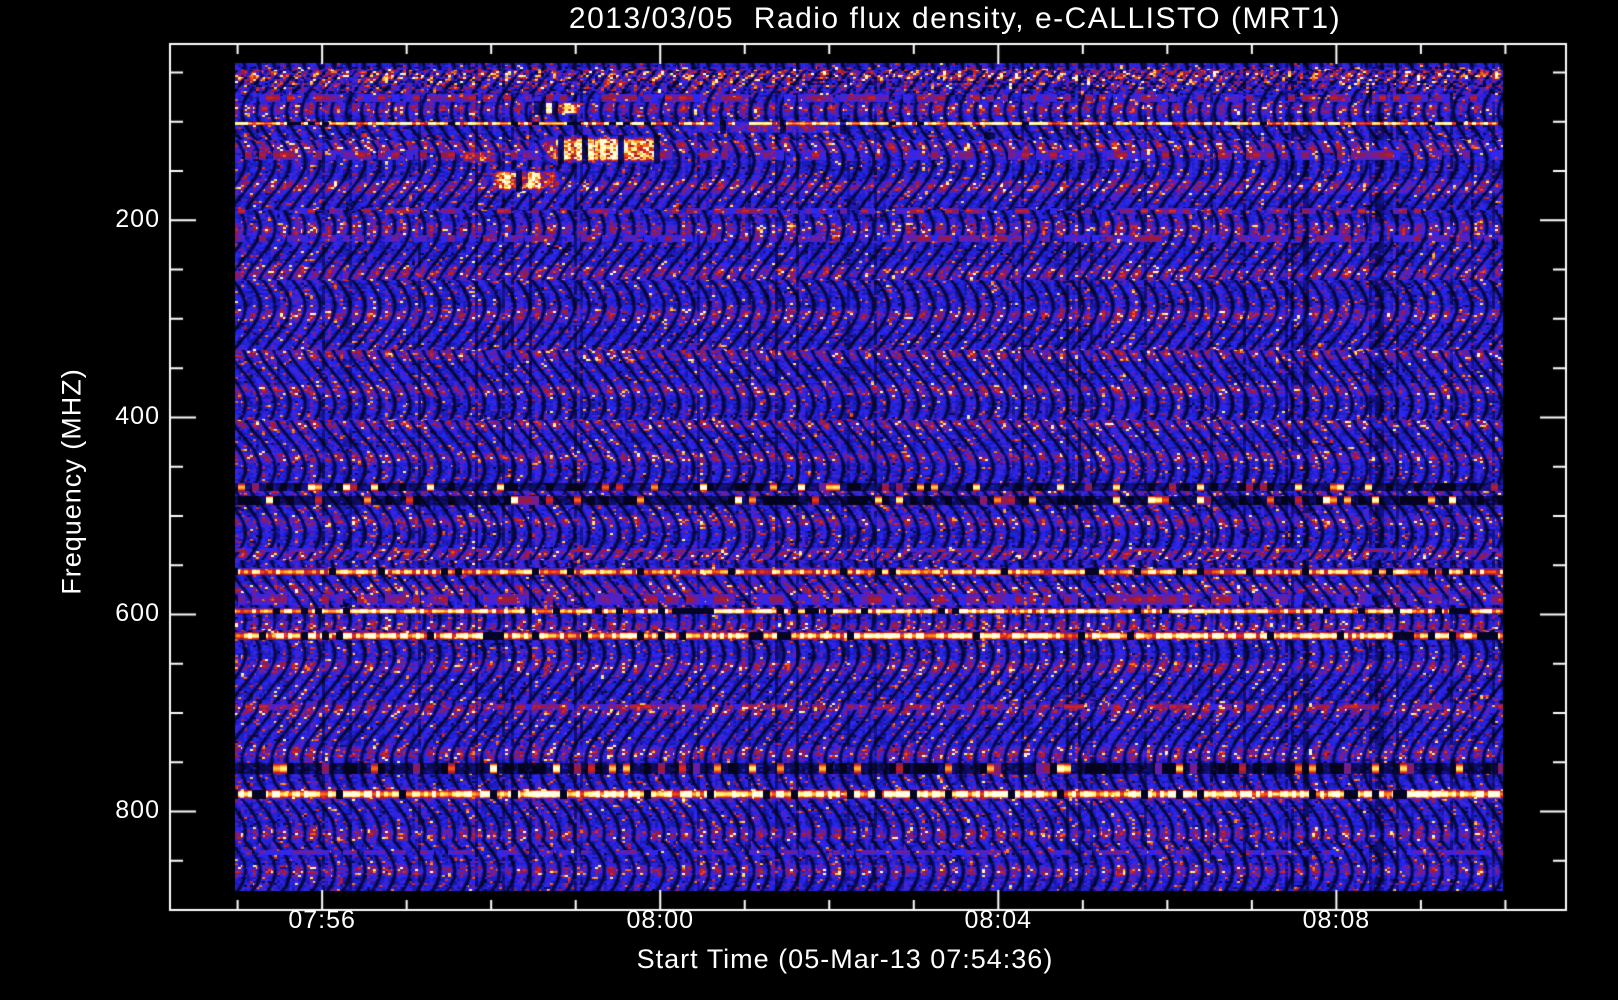 This screenshot has width=1618, height=1000. Describe the element at coordinates (137, 219) in the screenshot. I see `y-tick-label: 200` at that location.